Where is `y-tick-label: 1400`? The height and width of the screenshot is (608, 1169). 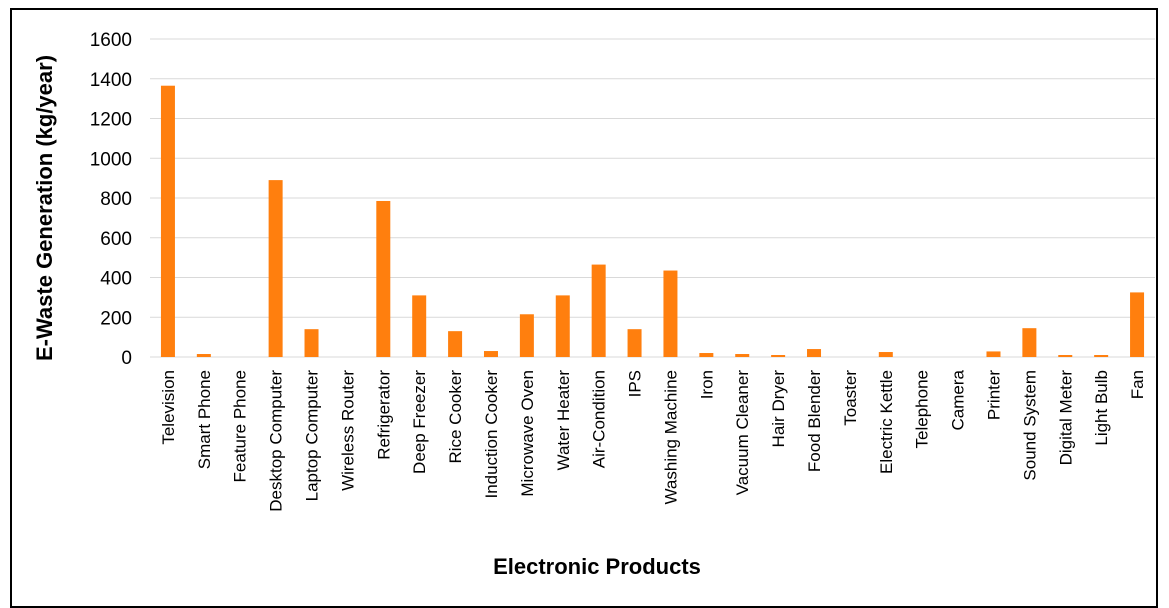 y-tick-label: 1400 is located at coordinates (111, 80).